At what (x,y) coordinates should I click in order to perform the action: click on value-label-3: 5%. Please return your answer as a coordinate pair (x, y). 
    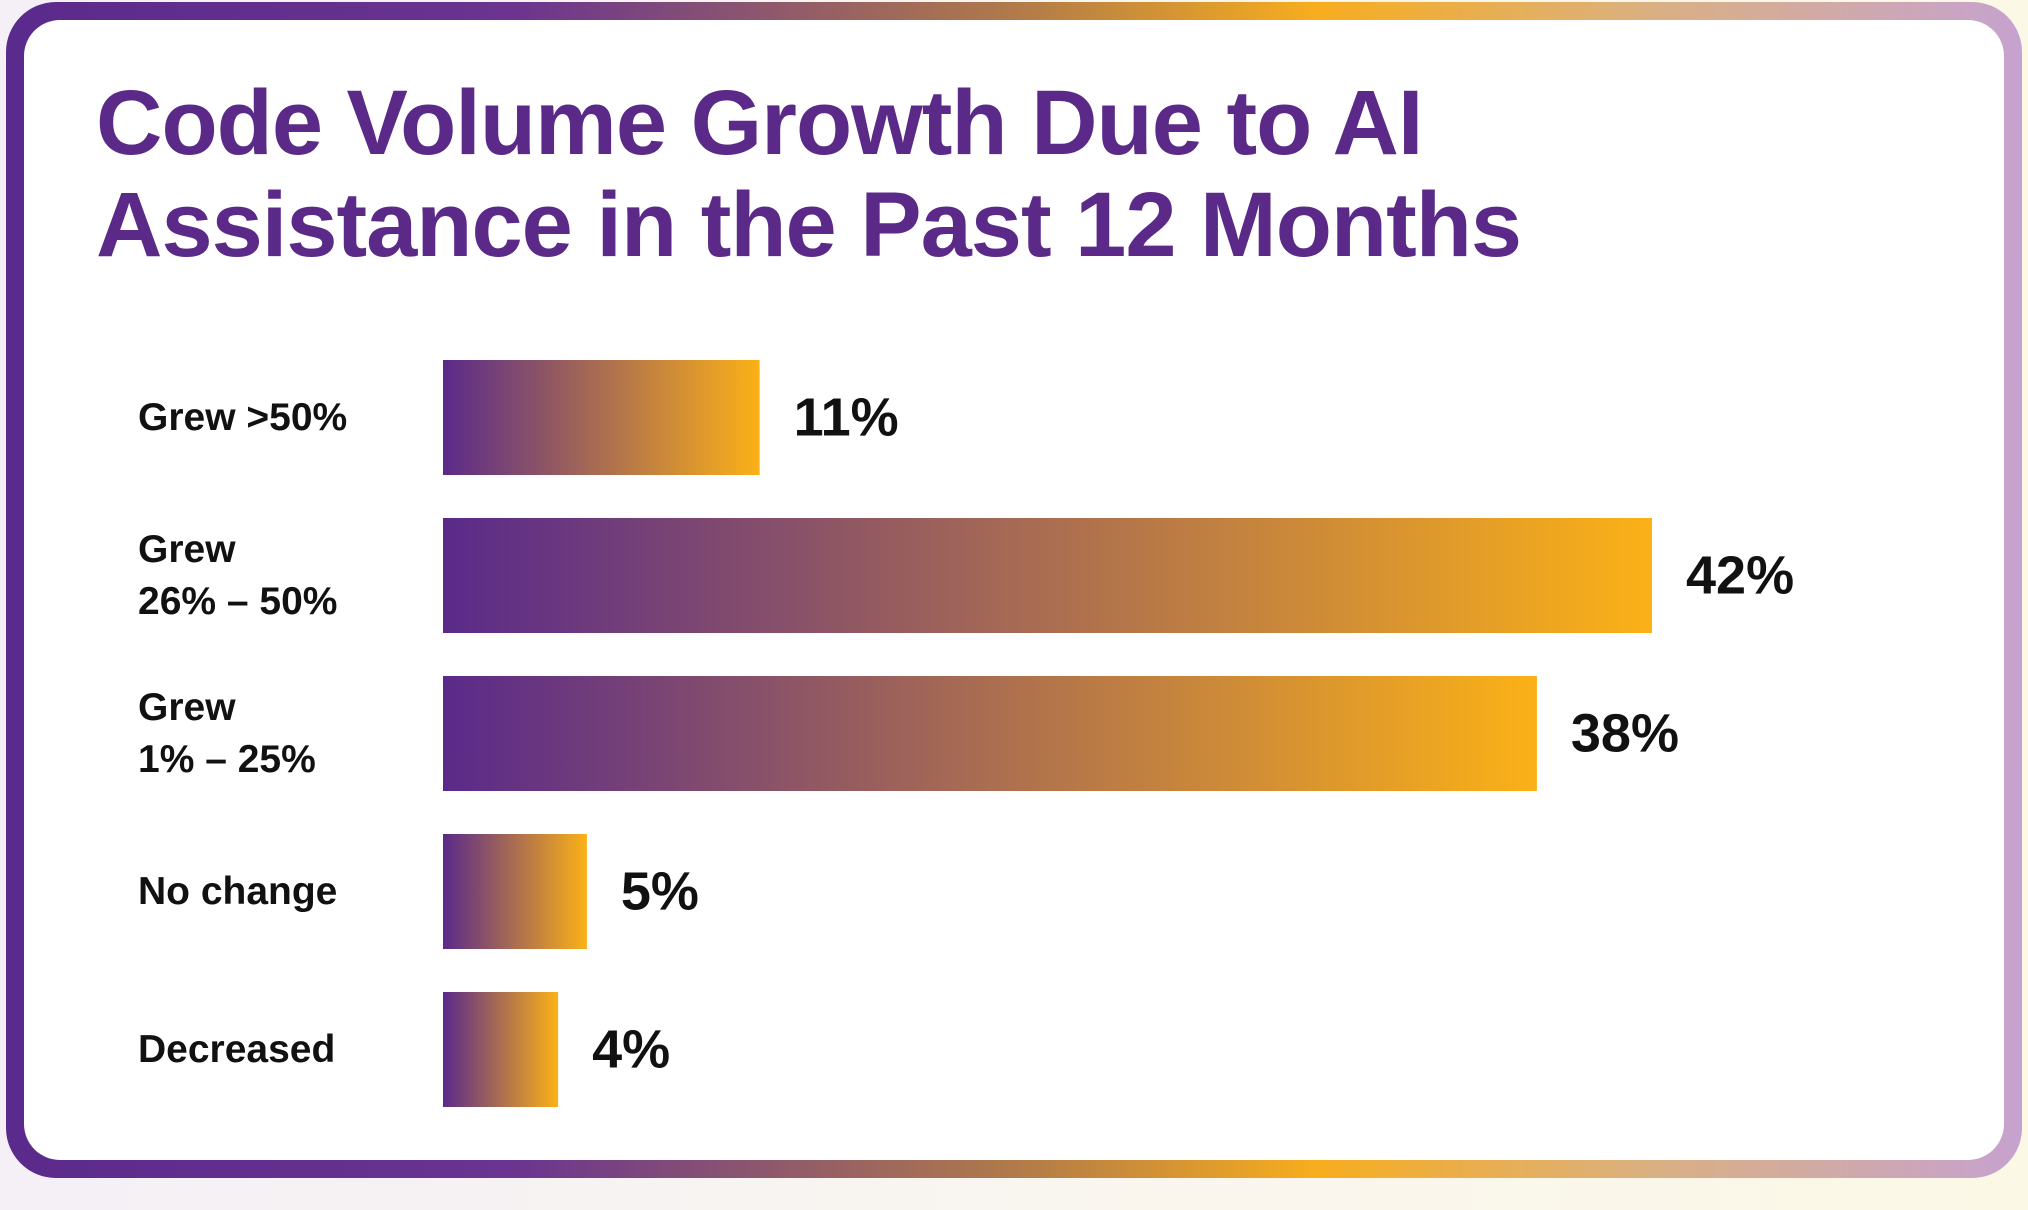
    Looking at the image, I should click on (660, 892).